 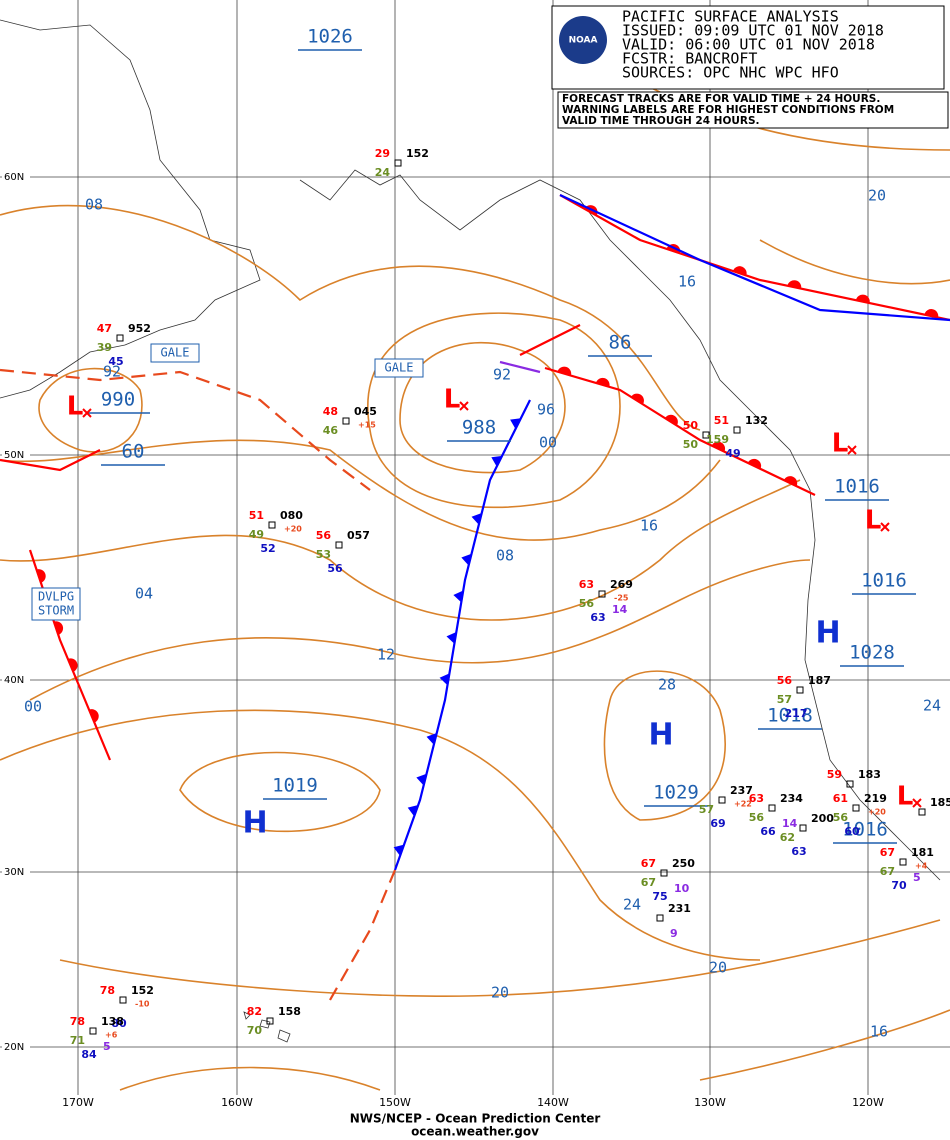 I want to click on warning-label: GALE, so click(x=399, y=368).